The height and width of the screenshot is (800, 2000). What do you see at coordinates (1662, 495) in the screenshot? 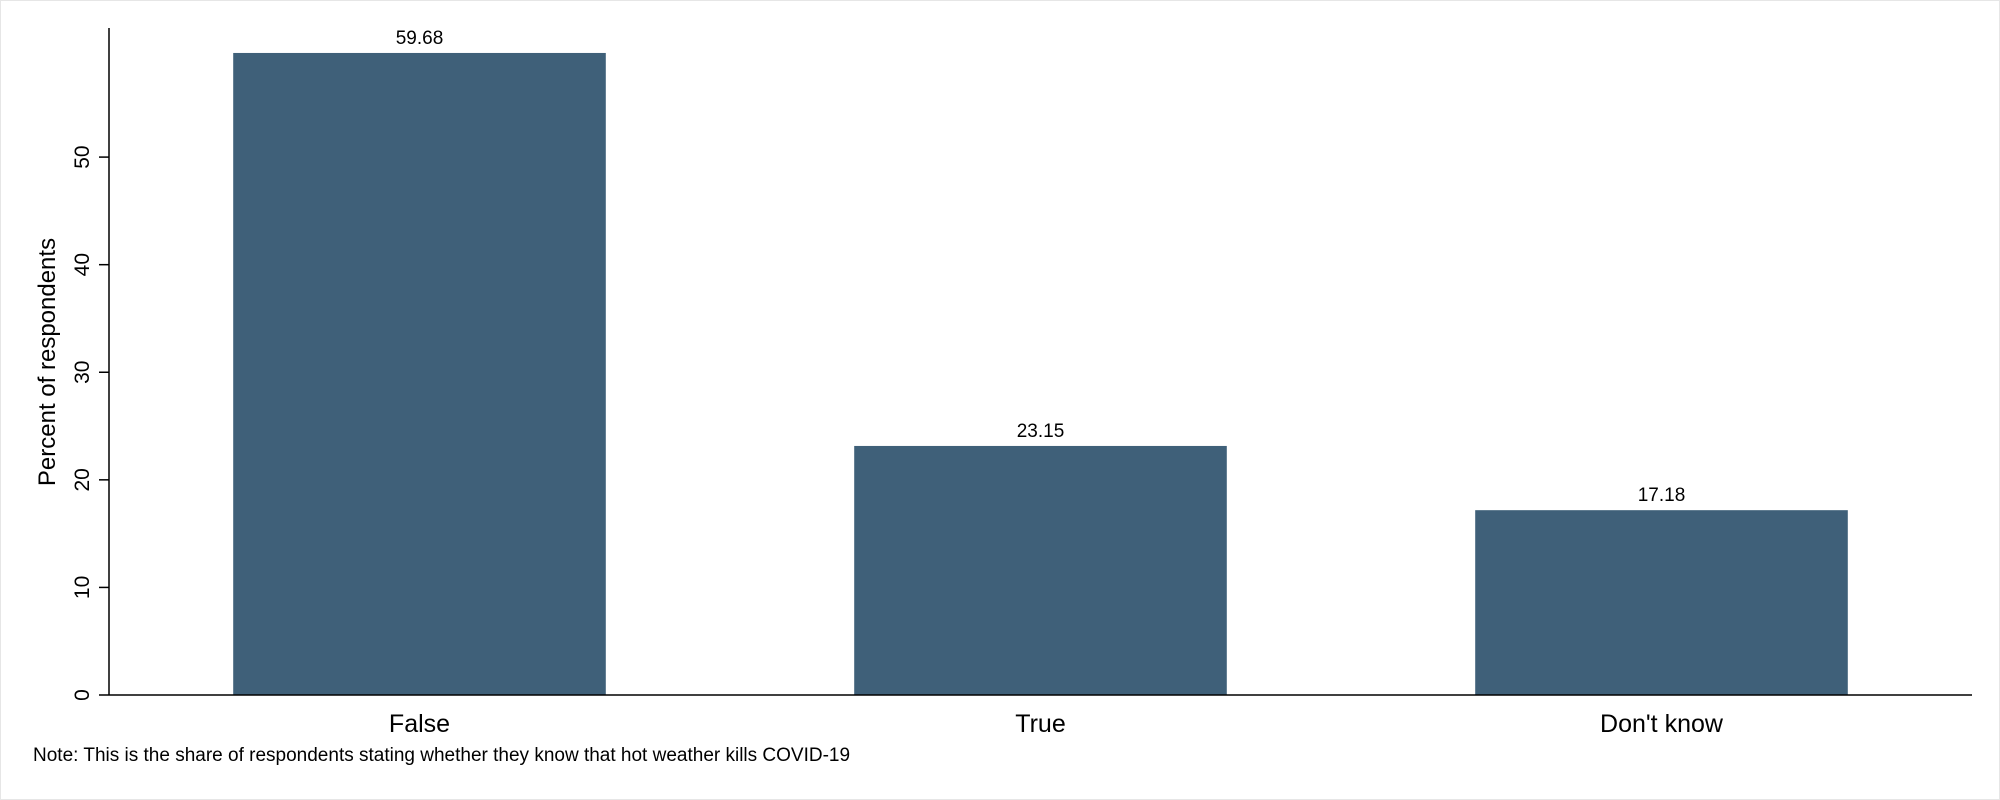
I see `bar-value-label: 17.18` at bounding box center [1662, 495].